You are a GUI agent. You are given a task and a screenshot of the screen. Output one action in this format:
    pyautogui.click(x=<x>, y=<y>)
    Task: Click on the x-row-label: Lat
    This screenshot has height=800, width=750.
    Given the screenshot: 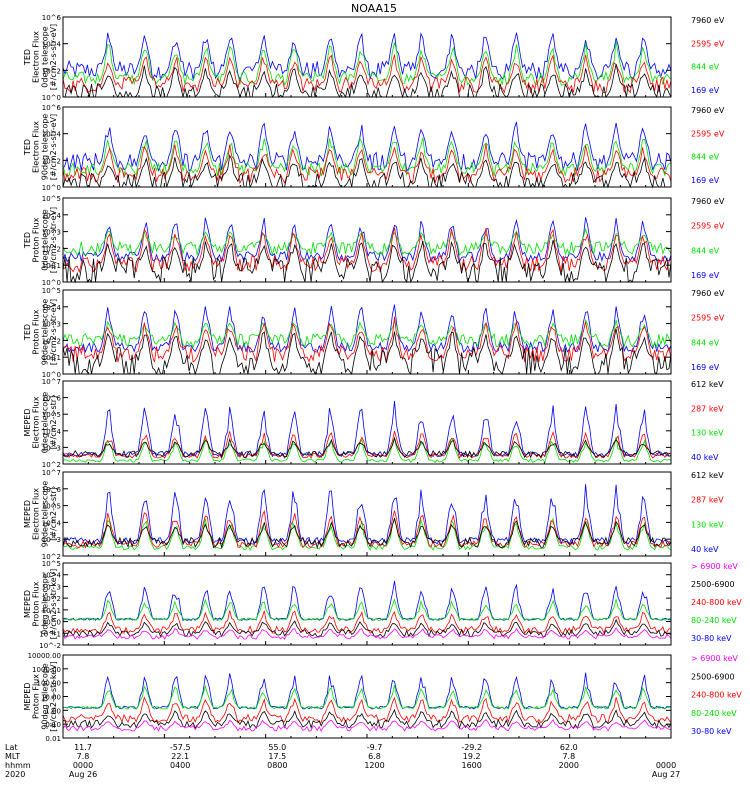 What is the action you would take?
    pyautogui.click(x=11, y=747)
    